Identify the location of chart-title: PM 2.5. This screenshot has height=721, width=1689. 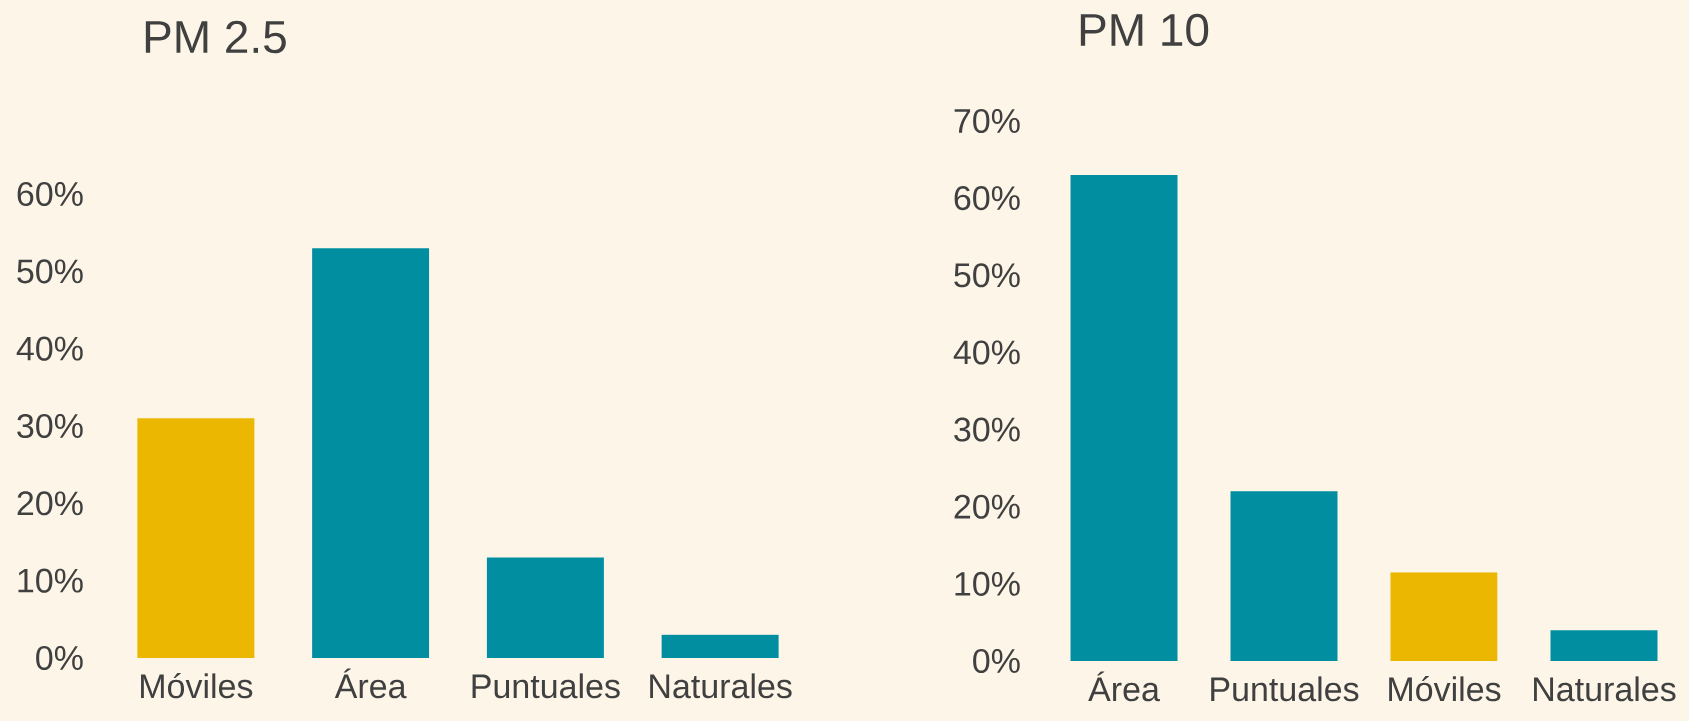
(215, 37).